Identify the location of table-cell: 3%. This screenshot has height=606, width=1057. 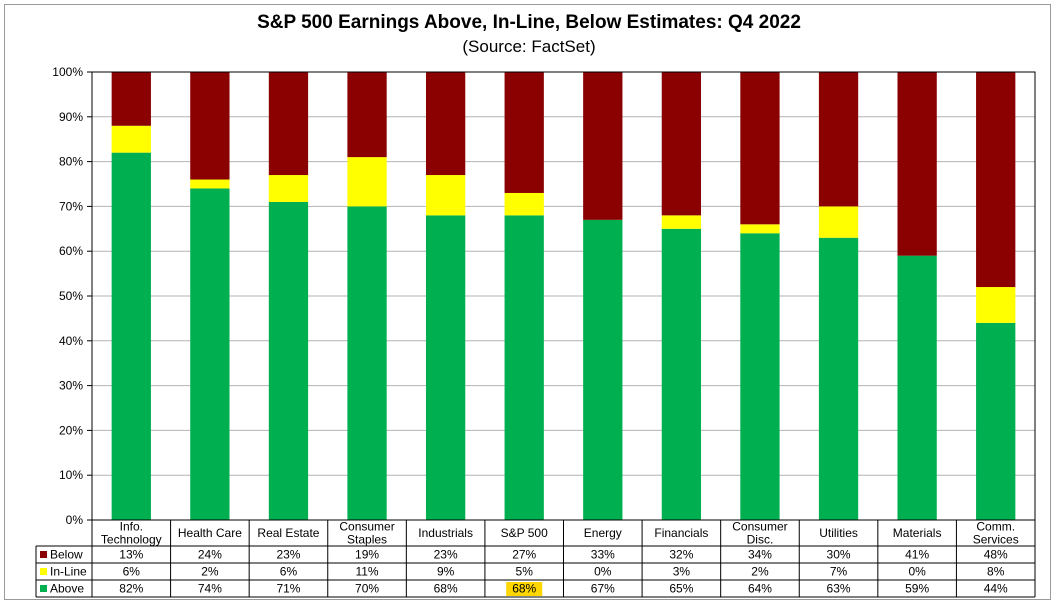
(682, 572).